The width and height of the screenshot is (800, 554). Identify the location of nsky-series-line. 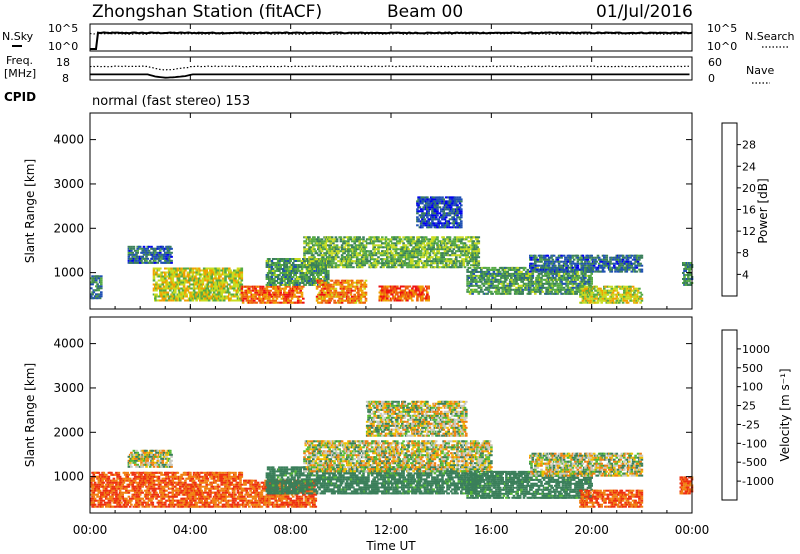
(391, 40).